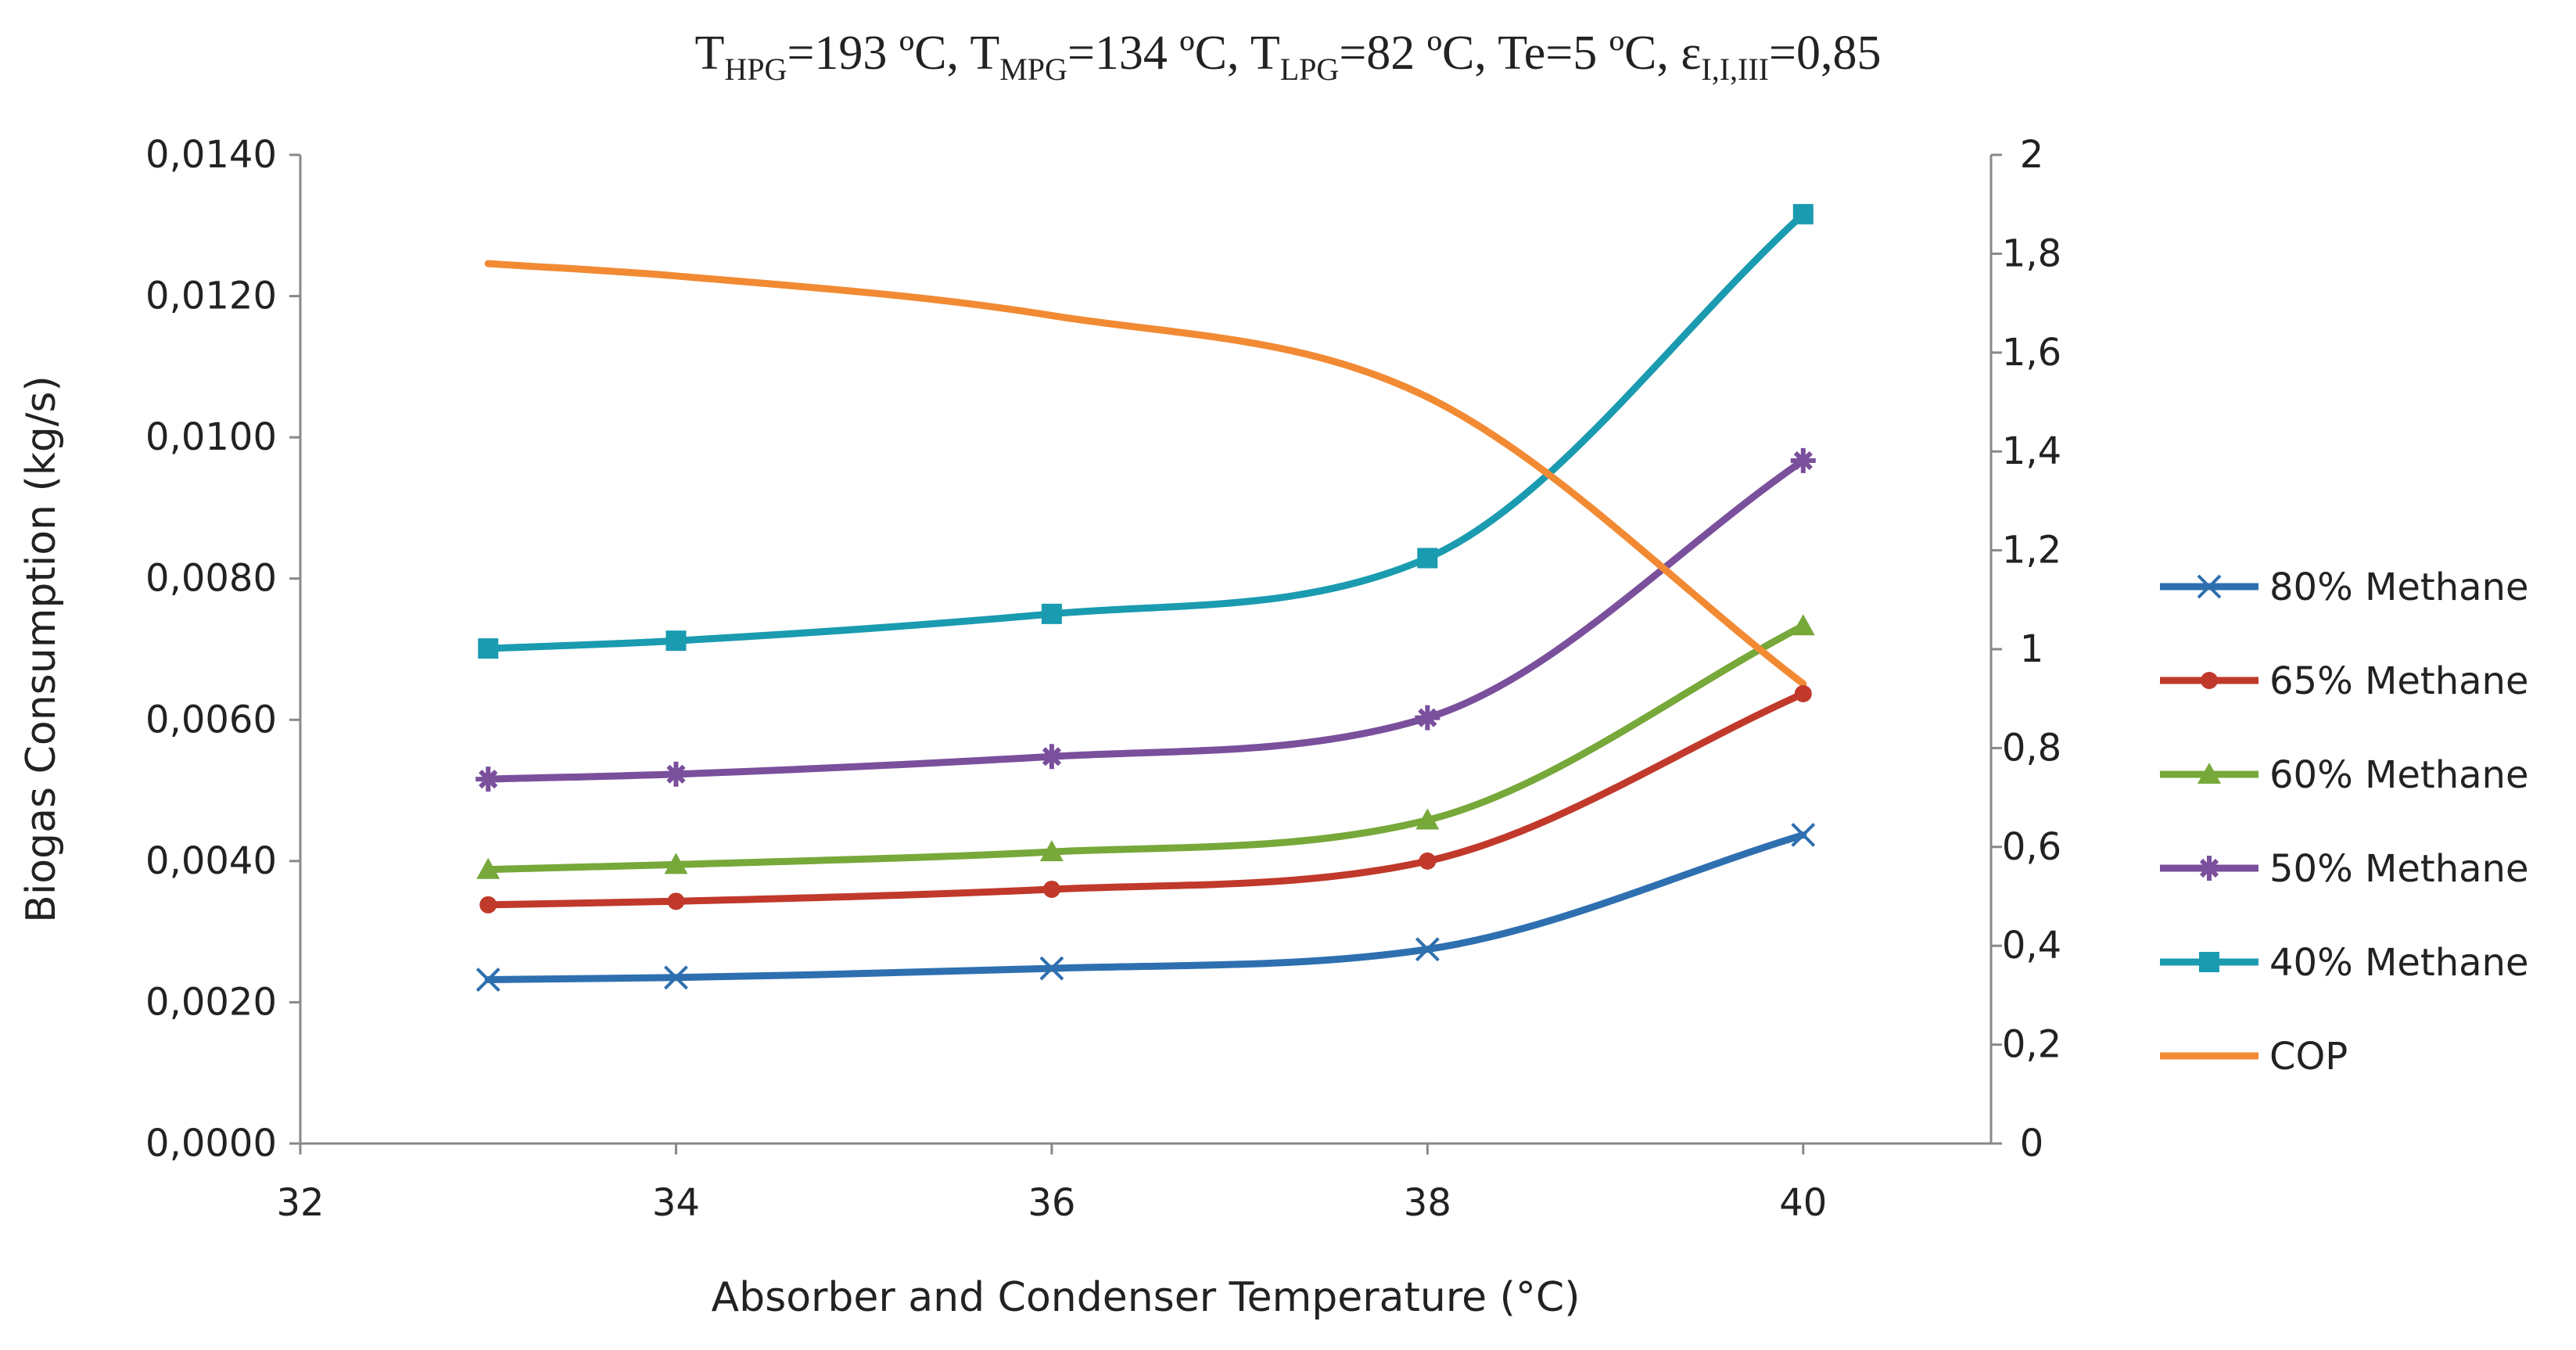  Describe the element at coordinates (2399, 869) in the screenshot. I see `legend-label-50pct-methane: 50% Methane` at that location.